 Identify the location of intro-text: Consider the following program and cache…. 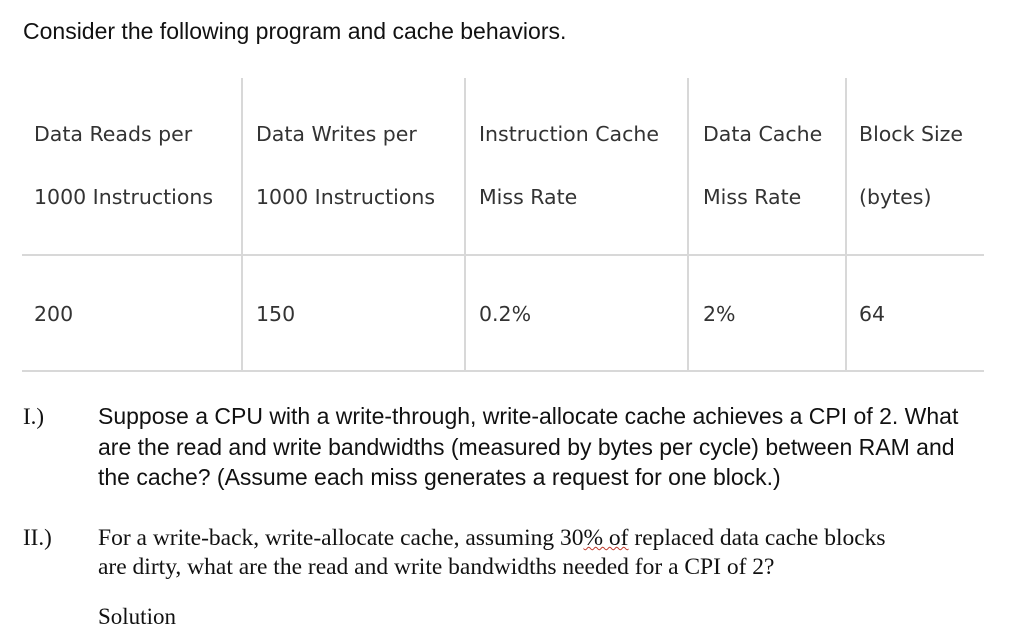
(295, 31).